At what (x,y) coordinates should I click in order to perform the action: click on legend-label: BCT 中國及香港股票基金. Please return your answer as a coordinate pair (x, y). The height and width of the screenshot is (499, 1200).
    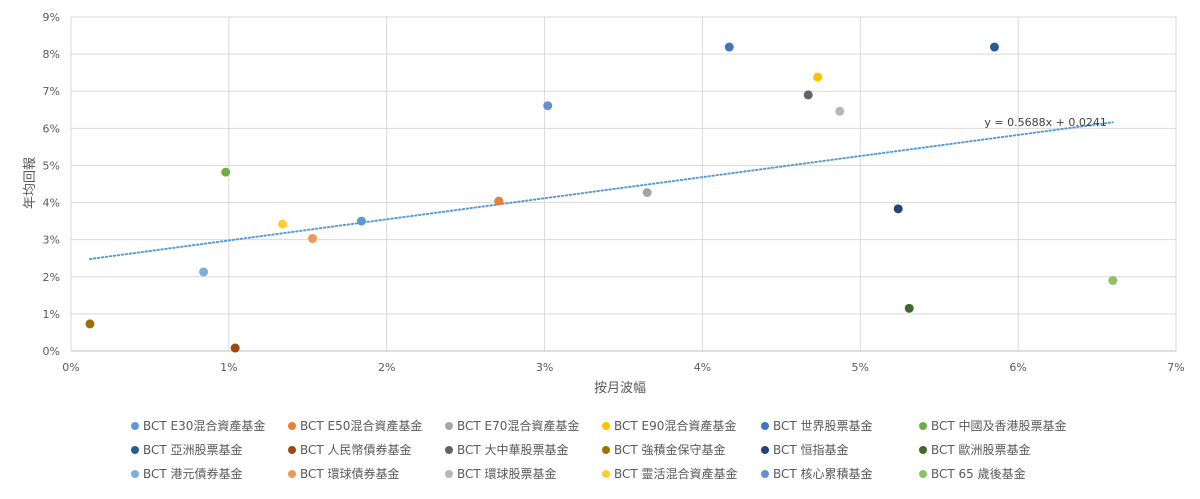
    Looking at the image, I should click on (999, 425).